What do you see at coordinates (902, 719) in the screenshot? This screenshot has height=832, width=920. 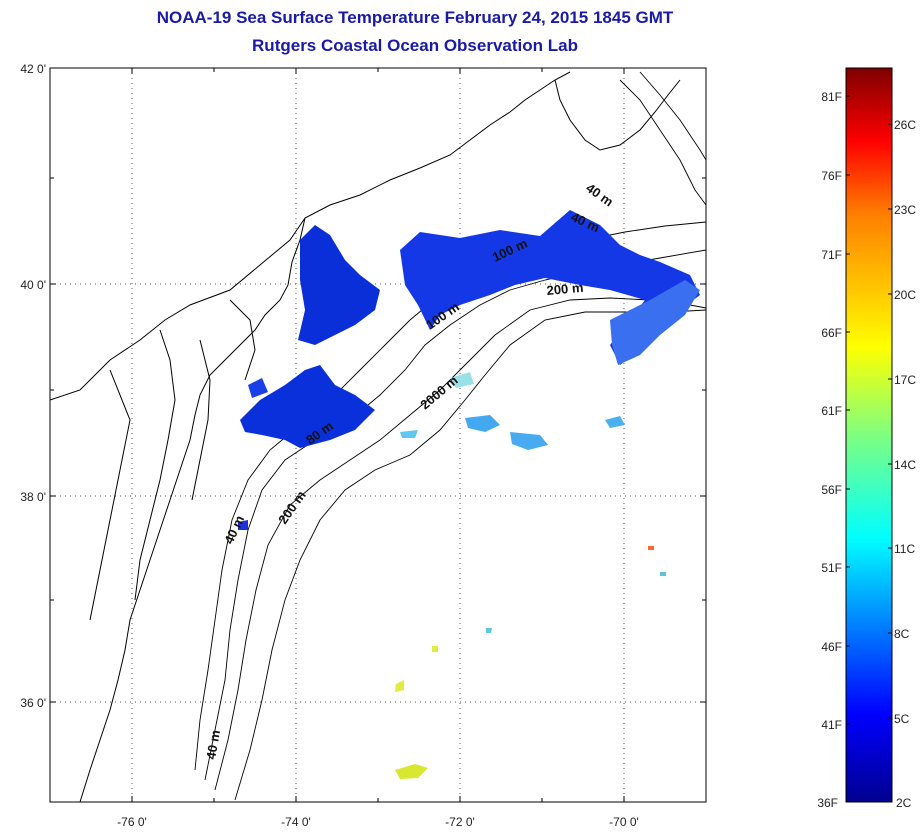 I see `c-label: 5C` at bounding box center [902, 719].